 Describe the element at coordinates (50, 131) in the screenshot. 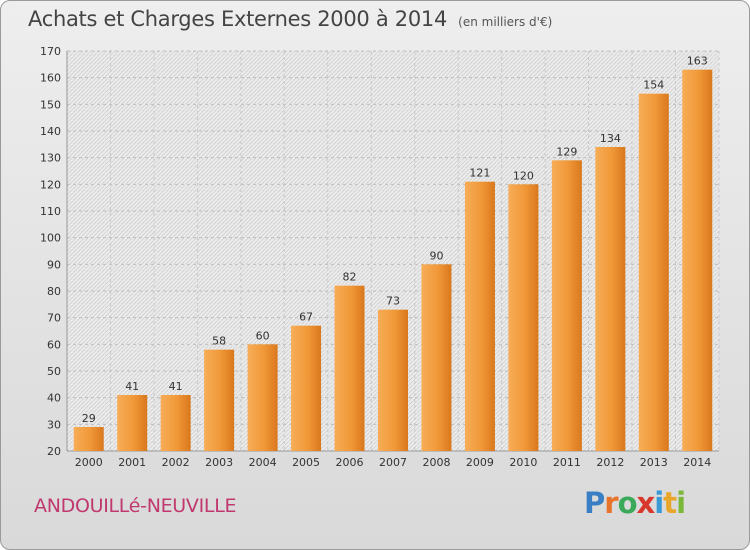

I see `y-tick-label: 140` at that location.